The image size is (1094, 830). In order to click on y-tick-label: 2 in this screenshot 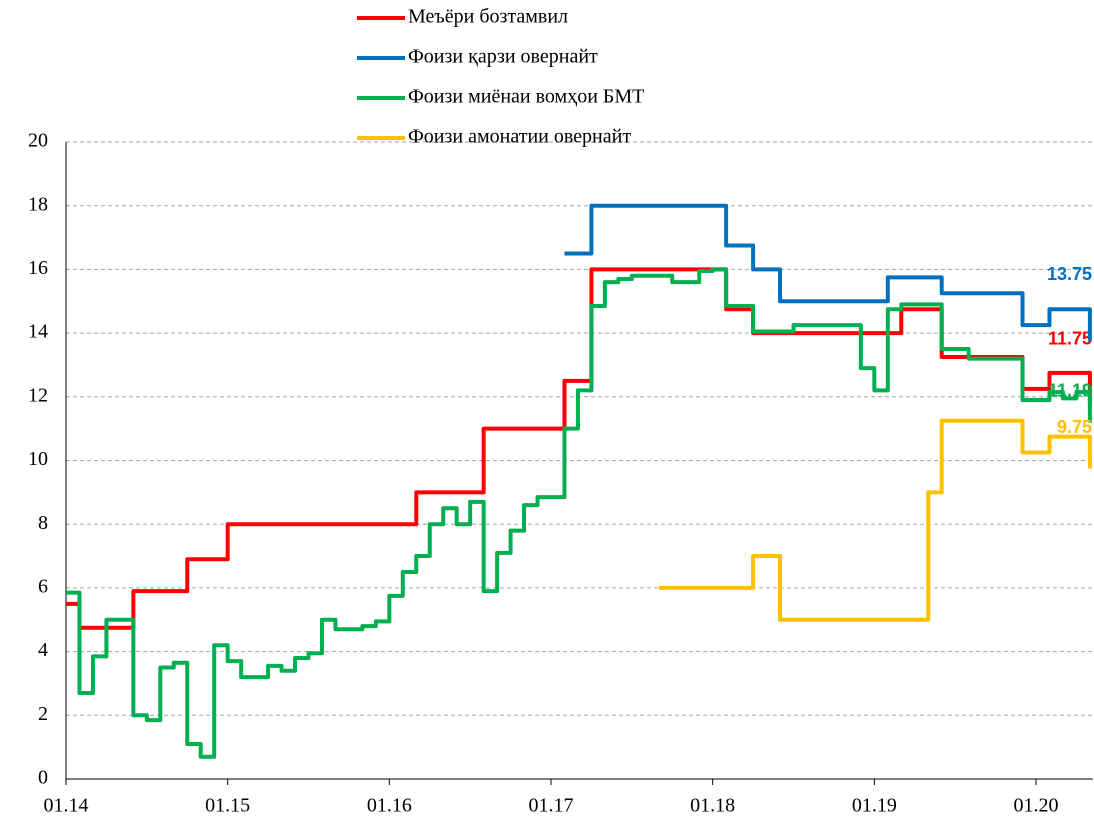, I will do `click(43, 714)`.